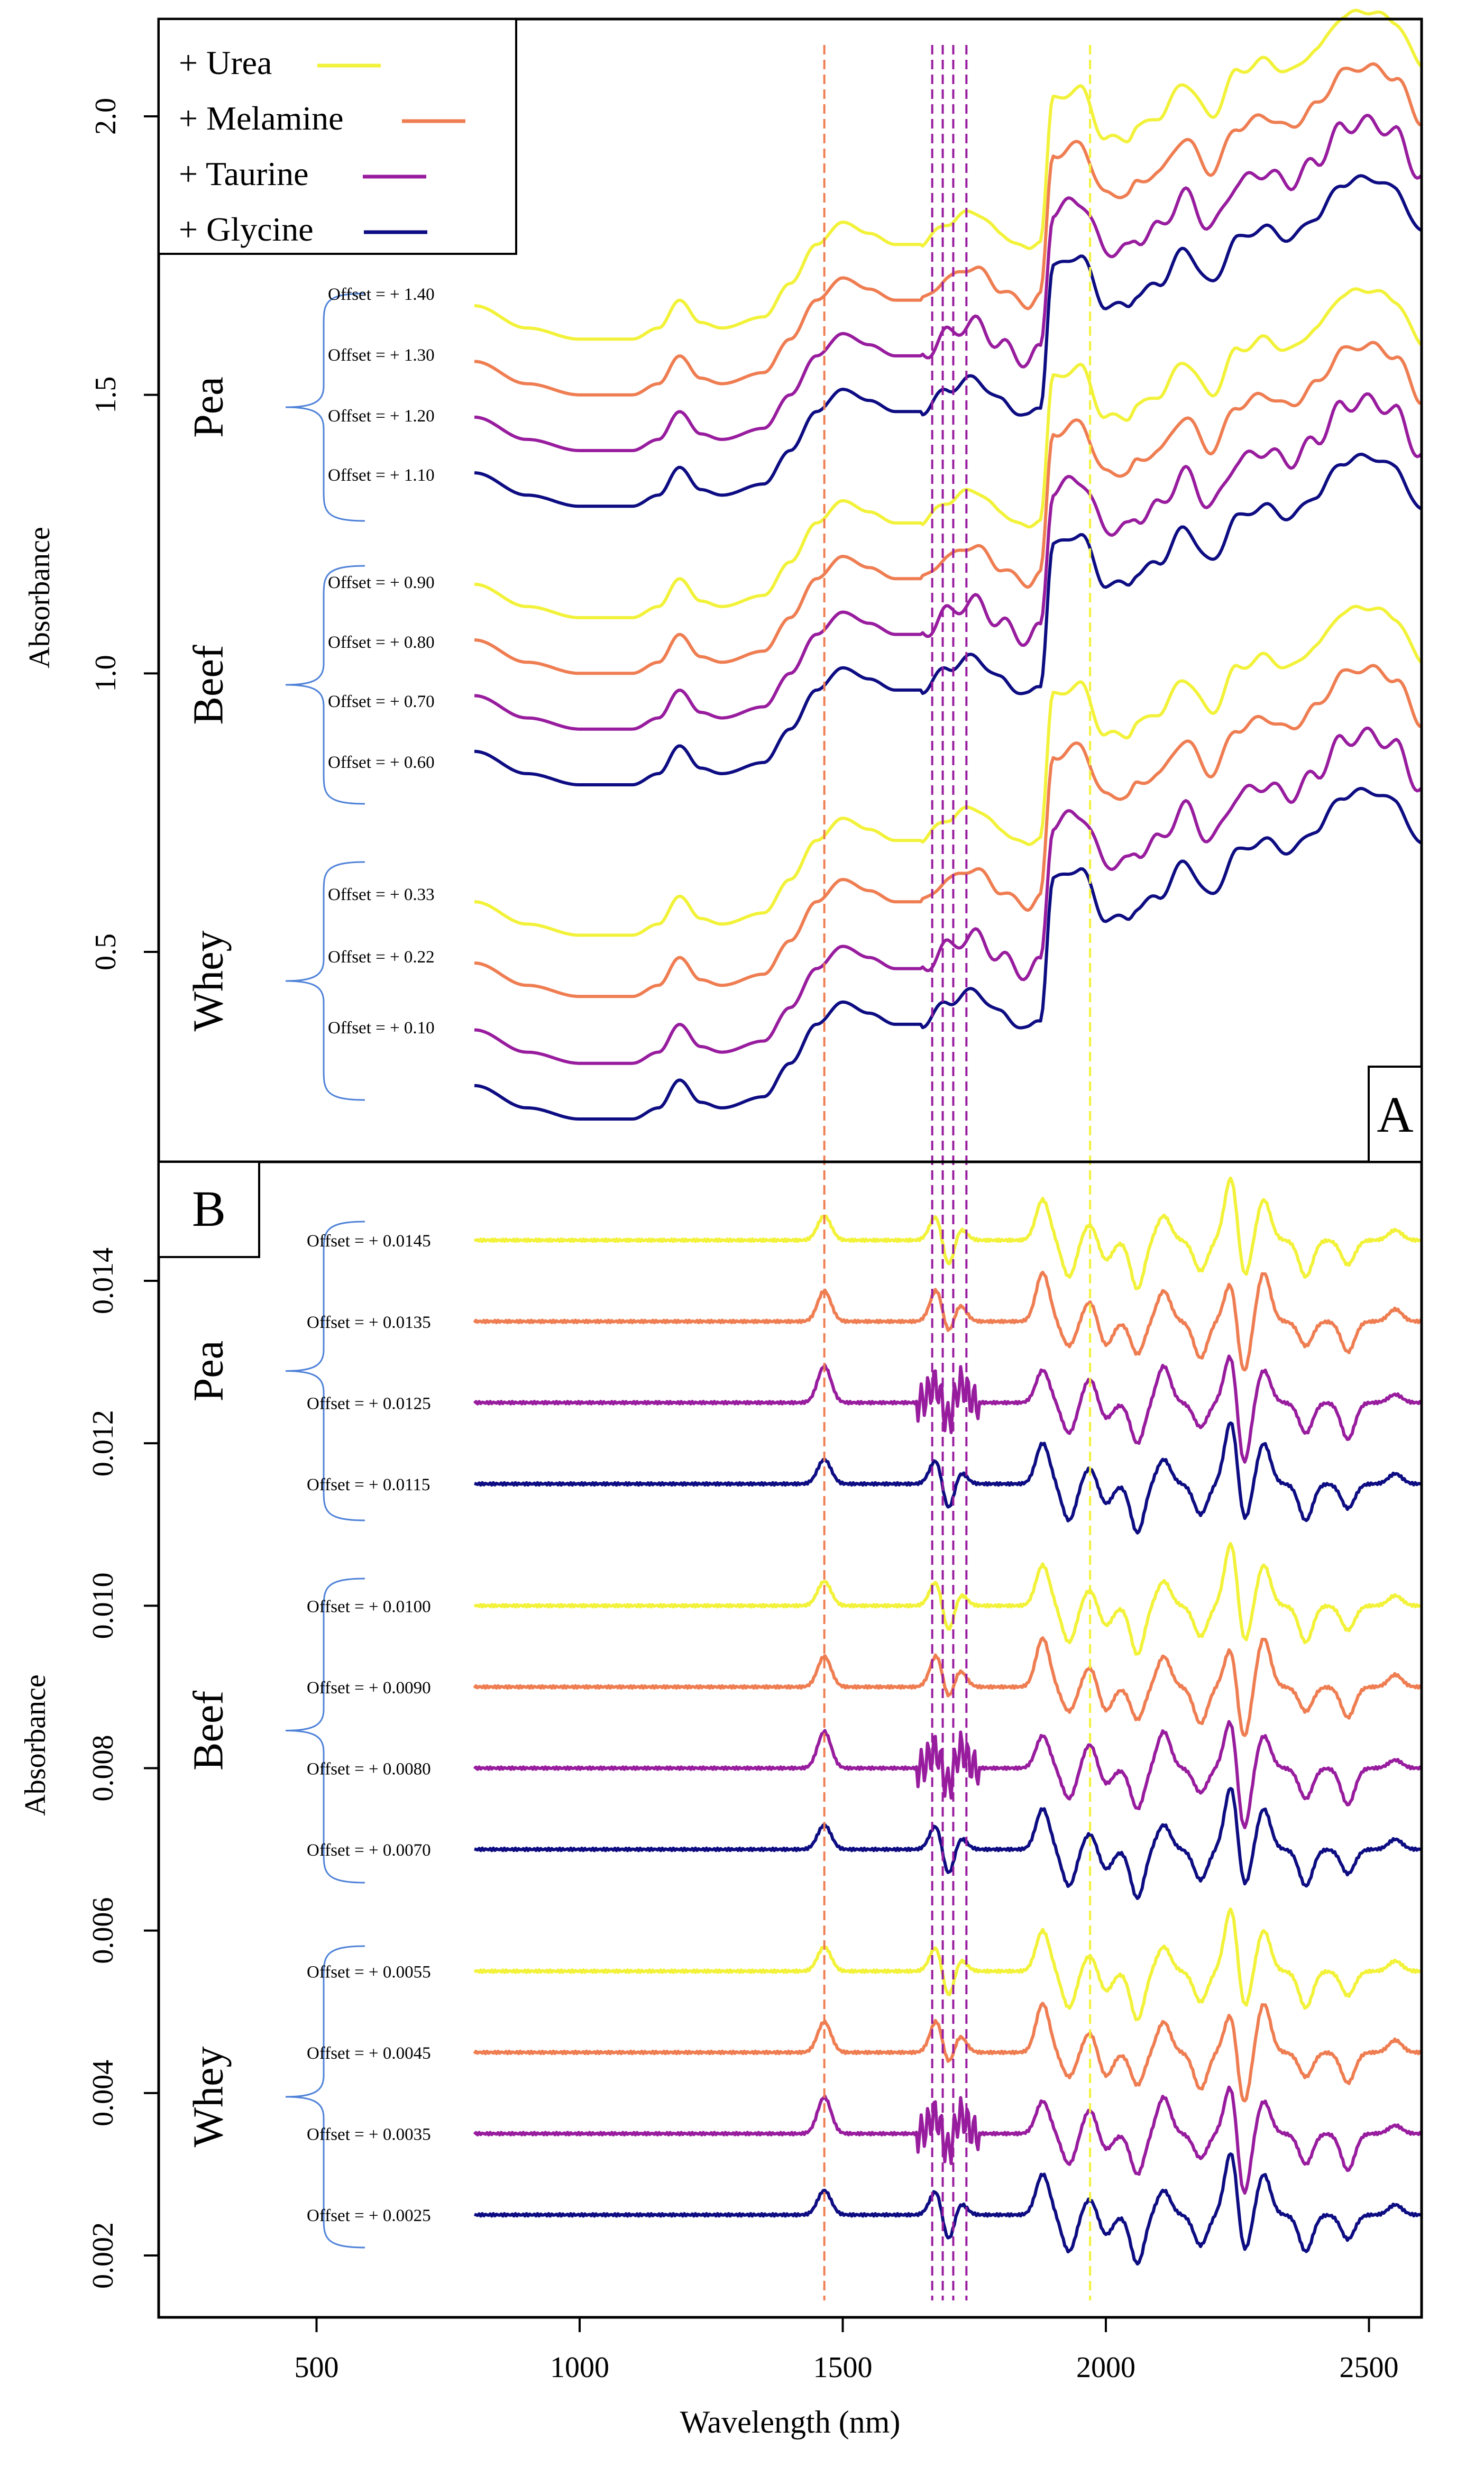 The height and width of the screenshot is (2467, 1484). Describe the element at coordinates (369, 1850) in the screenshot. I see `offset-label-b-beef-3: Offset = + 0.0070` at that location.